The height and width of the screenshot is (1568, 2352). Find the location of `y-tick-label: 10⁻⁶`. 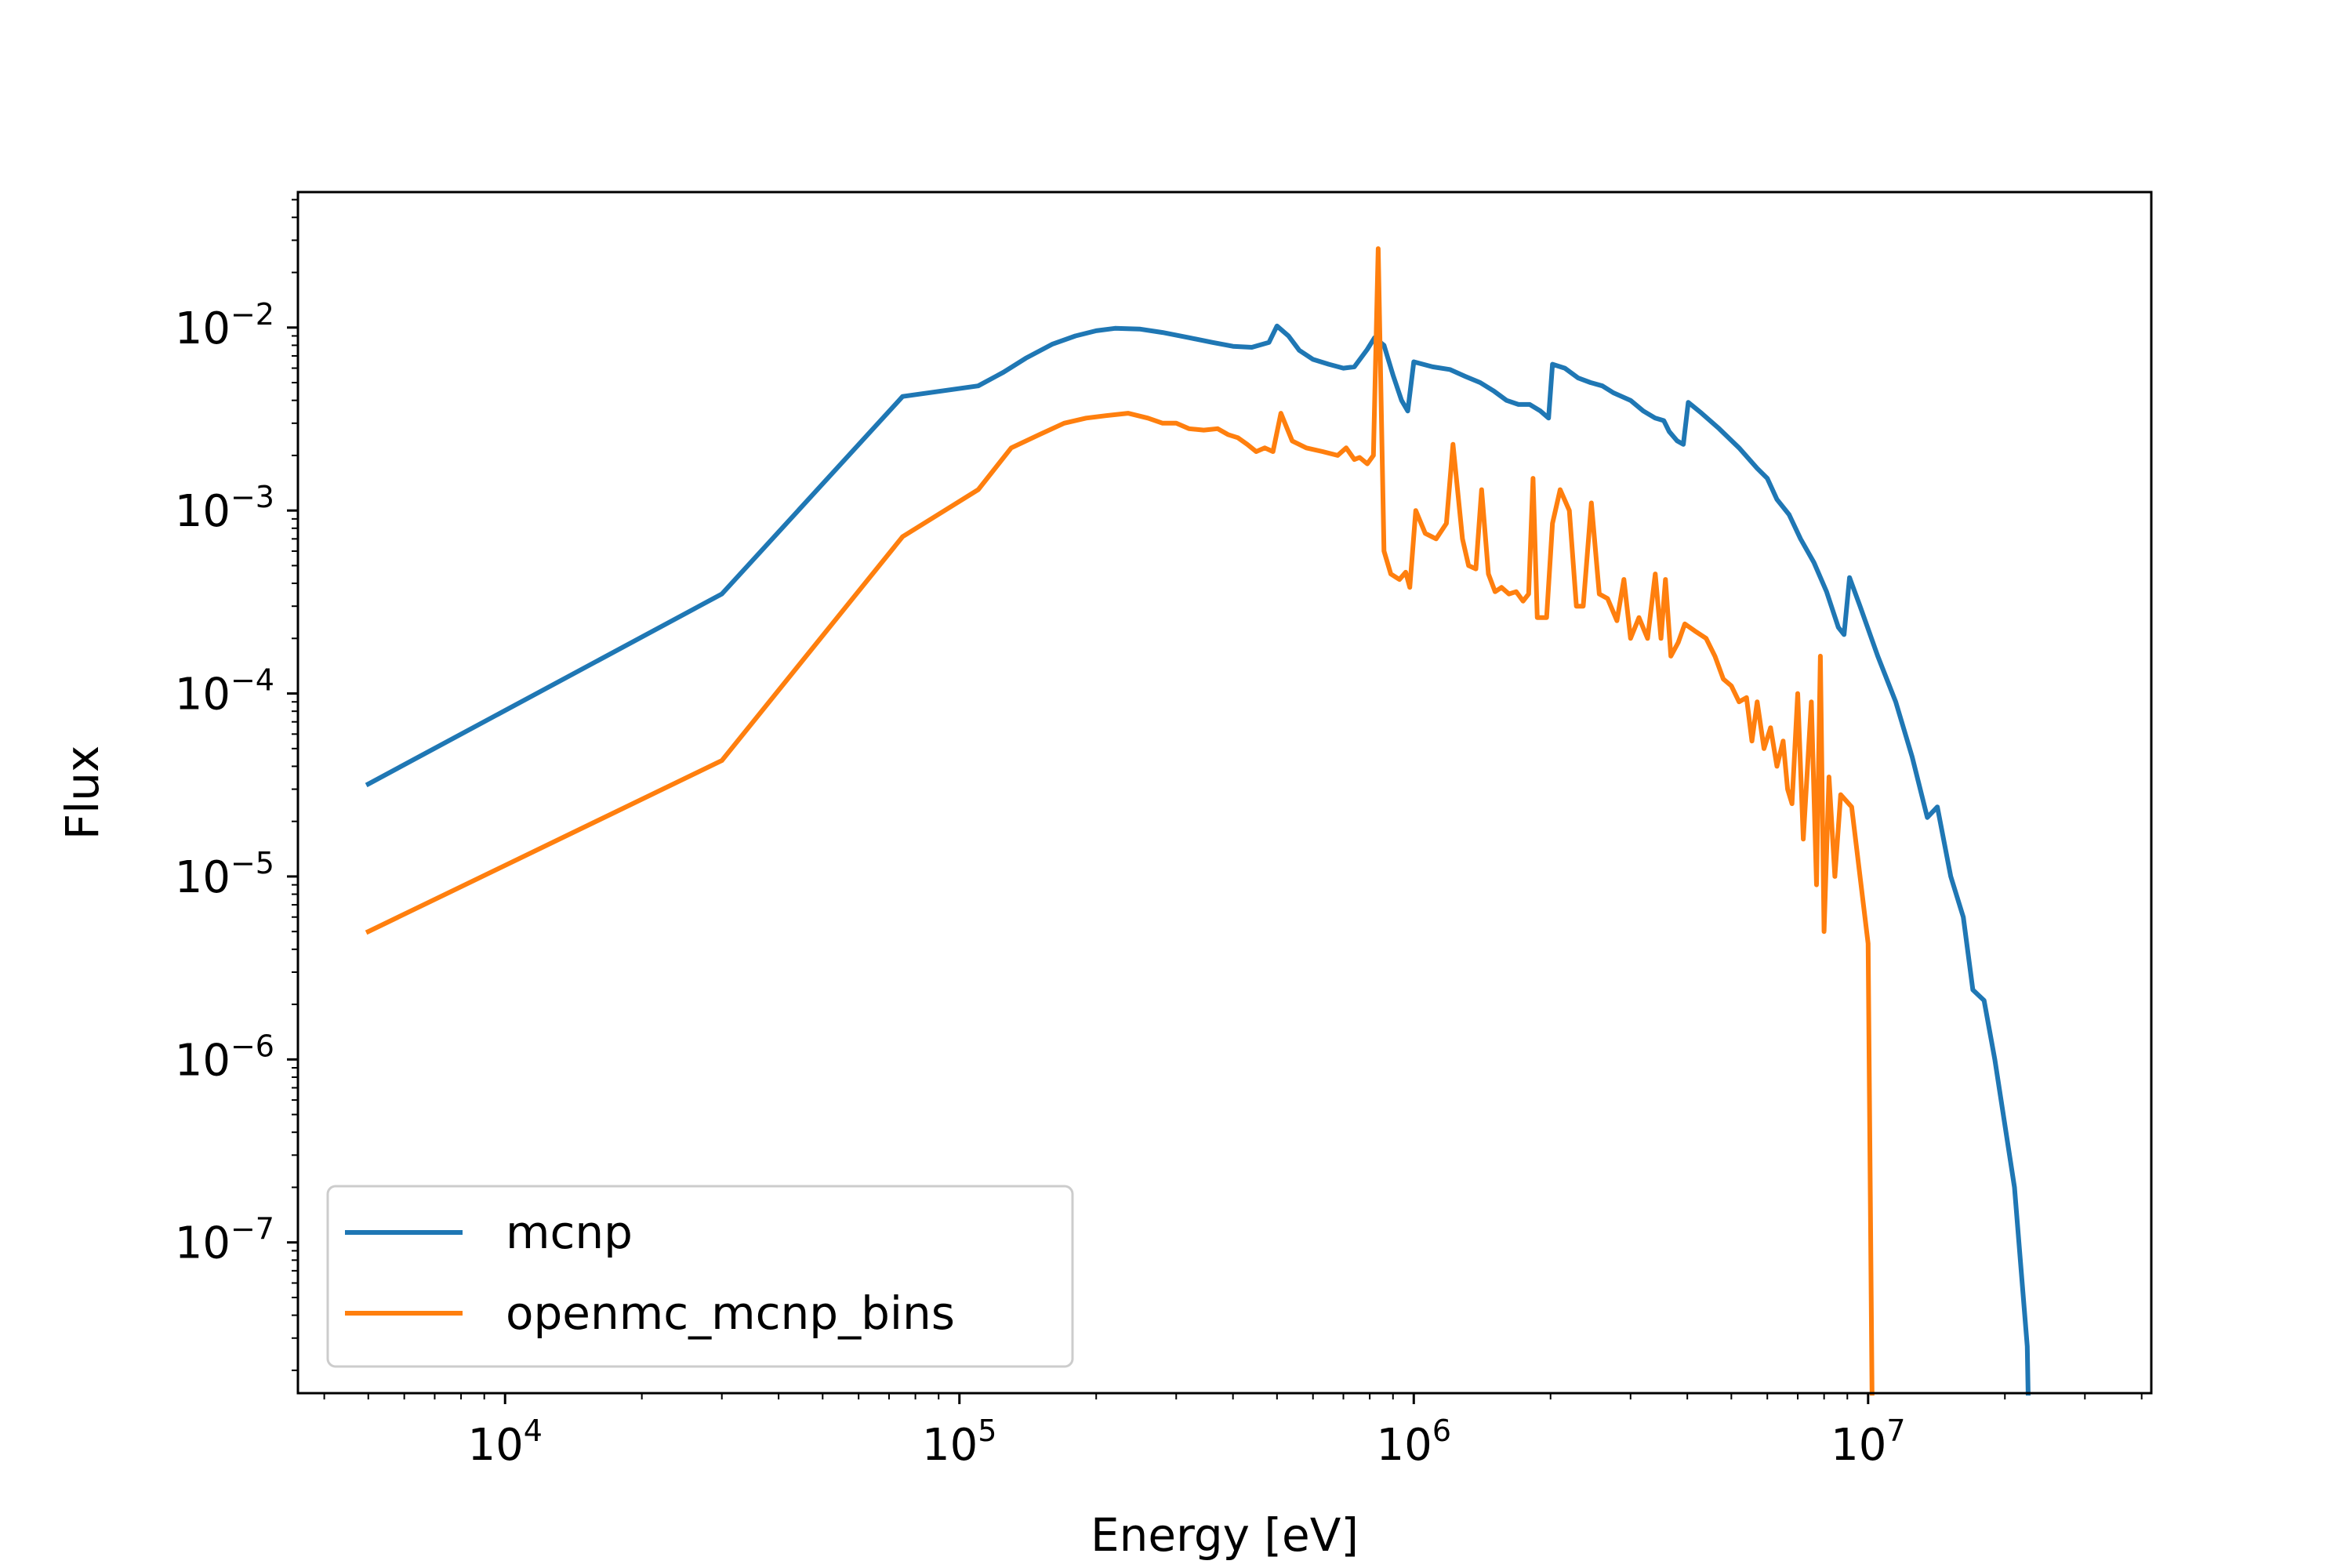

y-tick-label: 10⁻⁶ is located at coordinates (224, 1057).